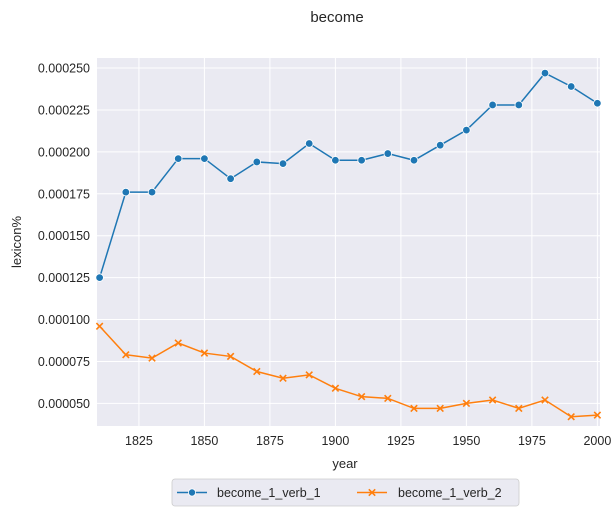 Image resolution: width=614 pixels, height=515 pixels. Describe the element at coordinates (64, 320) in the screenshot. I see `y-tick-label: 0.000100` at that location.